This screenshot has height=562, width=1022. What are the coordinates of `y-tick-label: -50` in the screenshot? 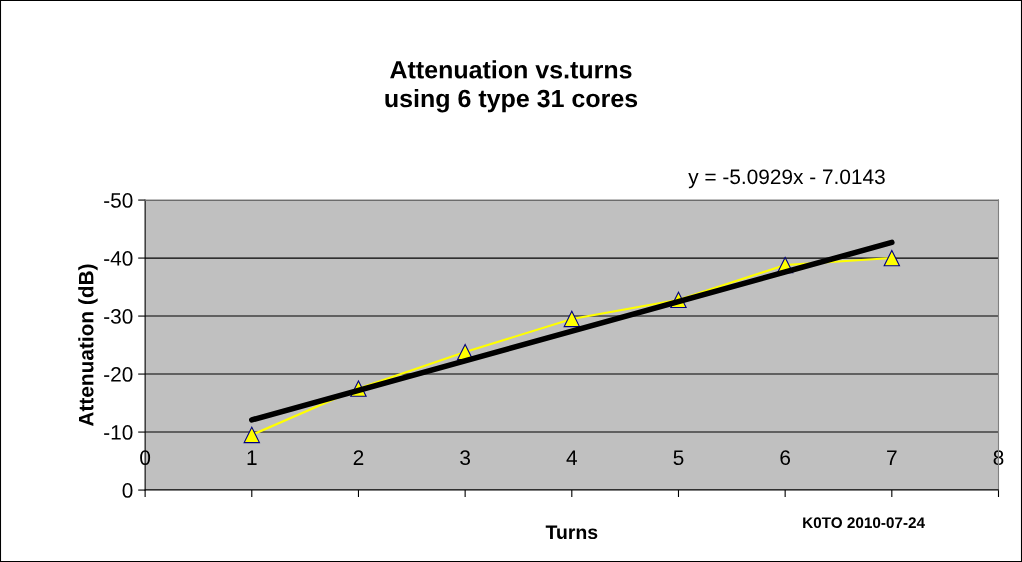 It's located at (118, 200).